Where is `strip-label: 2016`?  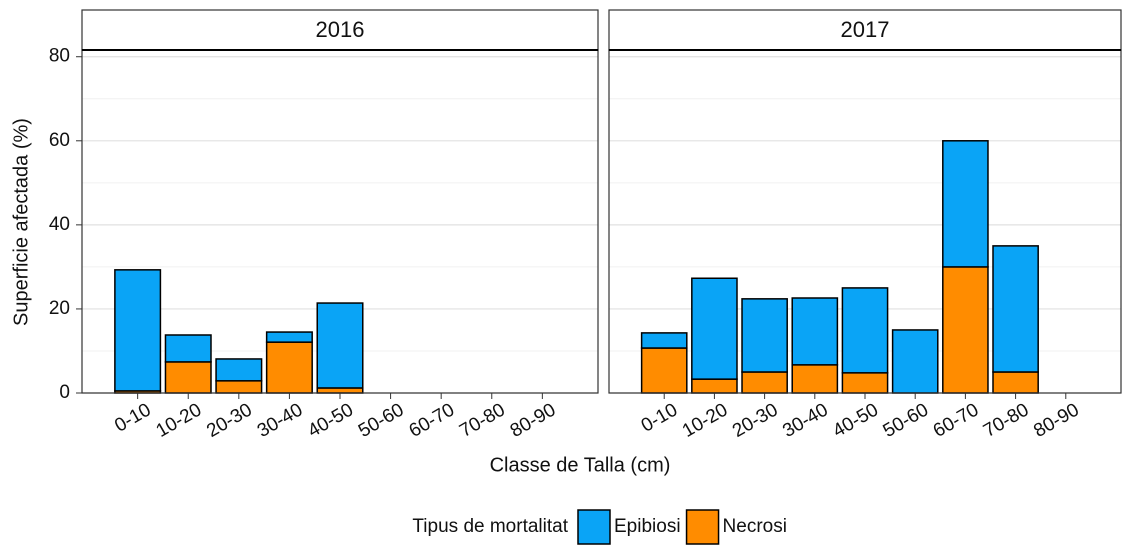
strip-label: 2016 is located at coordinates (340, 29).